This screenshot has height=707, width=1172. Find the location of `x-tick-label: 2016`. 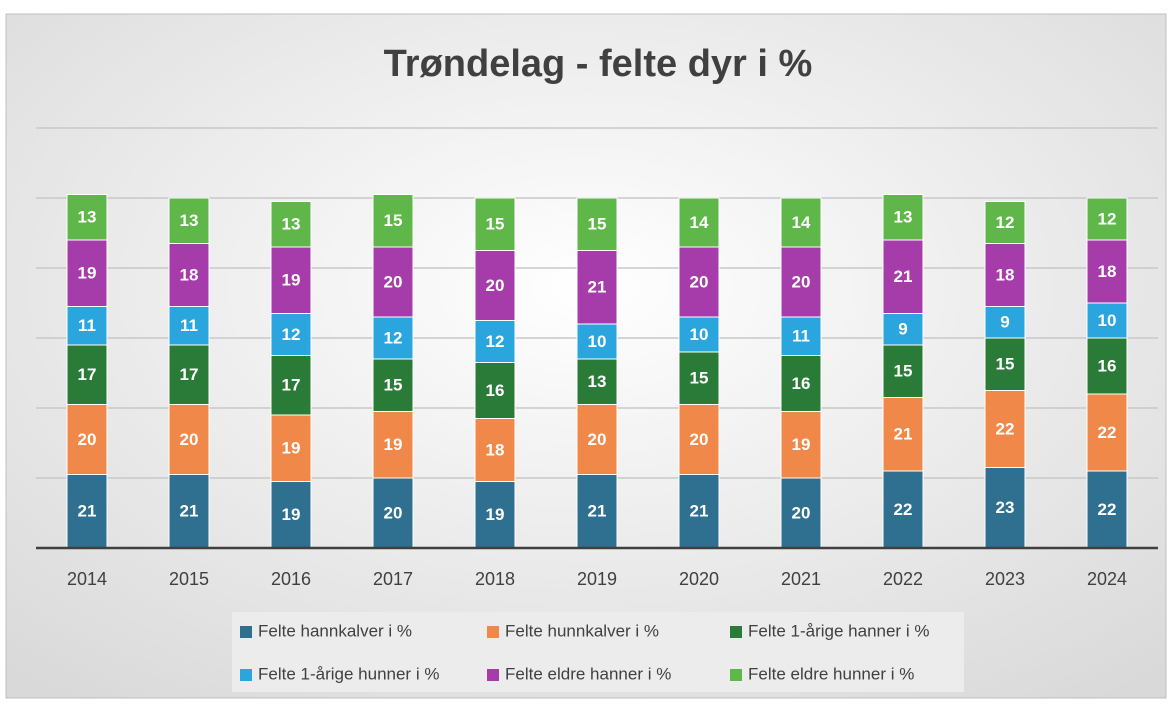

x-tick-label: 2016 is located at coordinates (291, 579).